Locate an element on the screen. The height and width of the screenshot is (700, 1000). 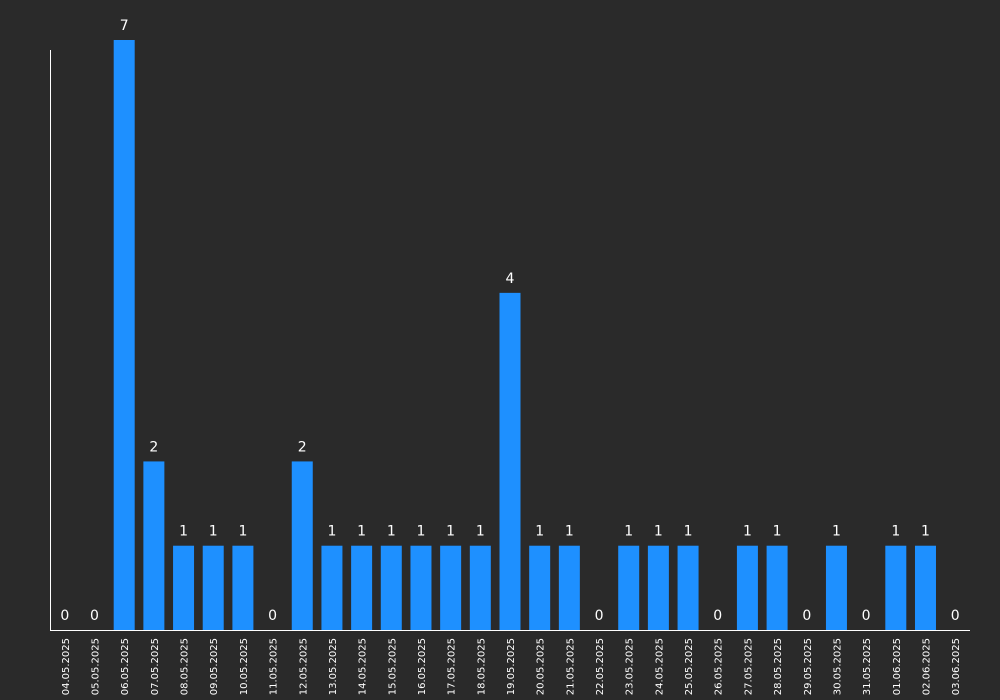
value-label-27.05.2025: 1 is located at coordinates (747, 532).